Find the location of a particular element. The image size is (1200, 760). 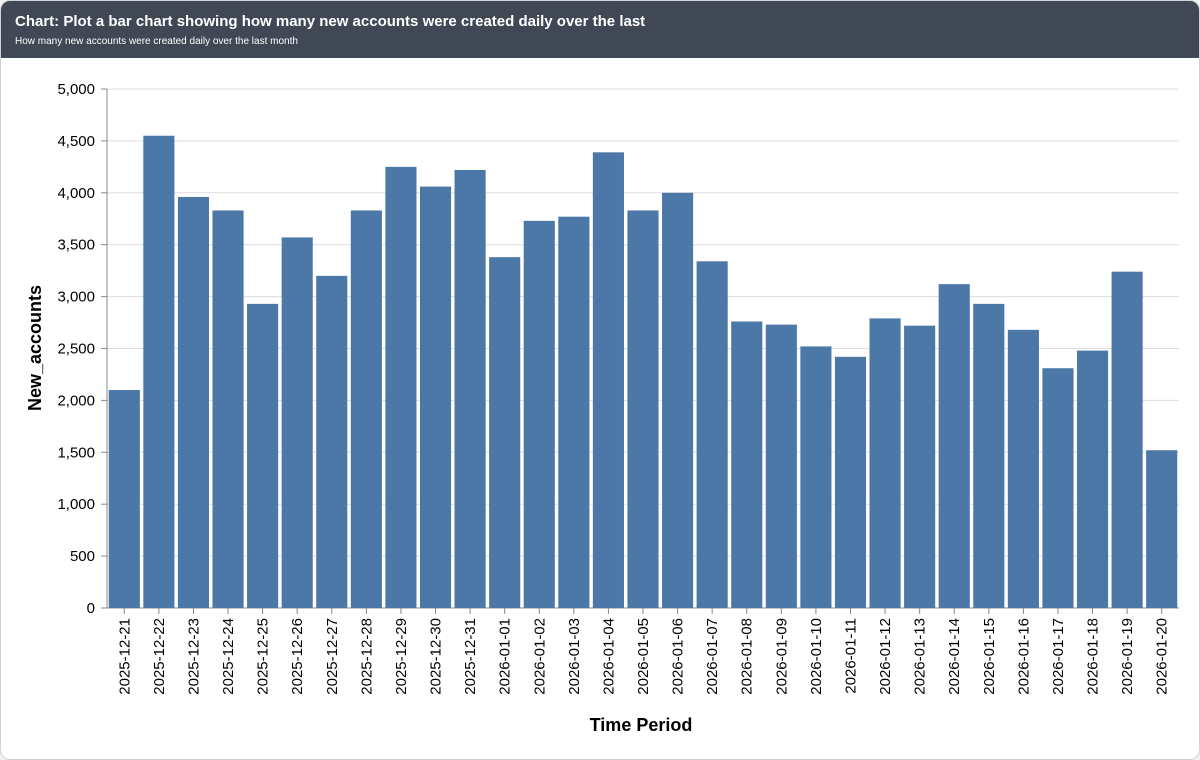

y-tick-label: 4,000 is located at coordinates (76, 193).